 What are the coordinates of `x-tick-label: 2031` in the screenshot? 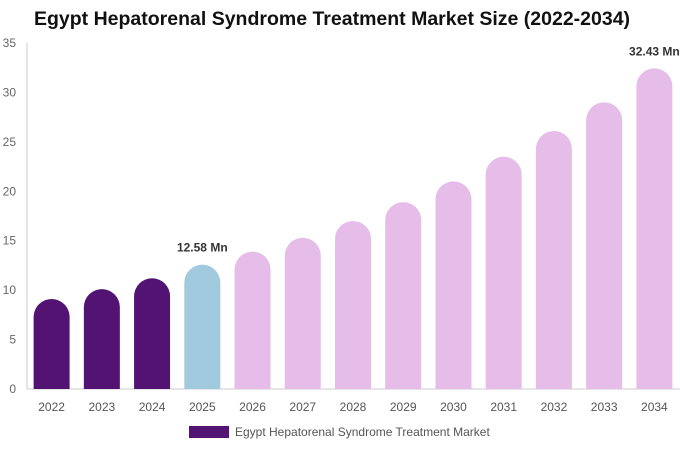 It's located at (503, 407).